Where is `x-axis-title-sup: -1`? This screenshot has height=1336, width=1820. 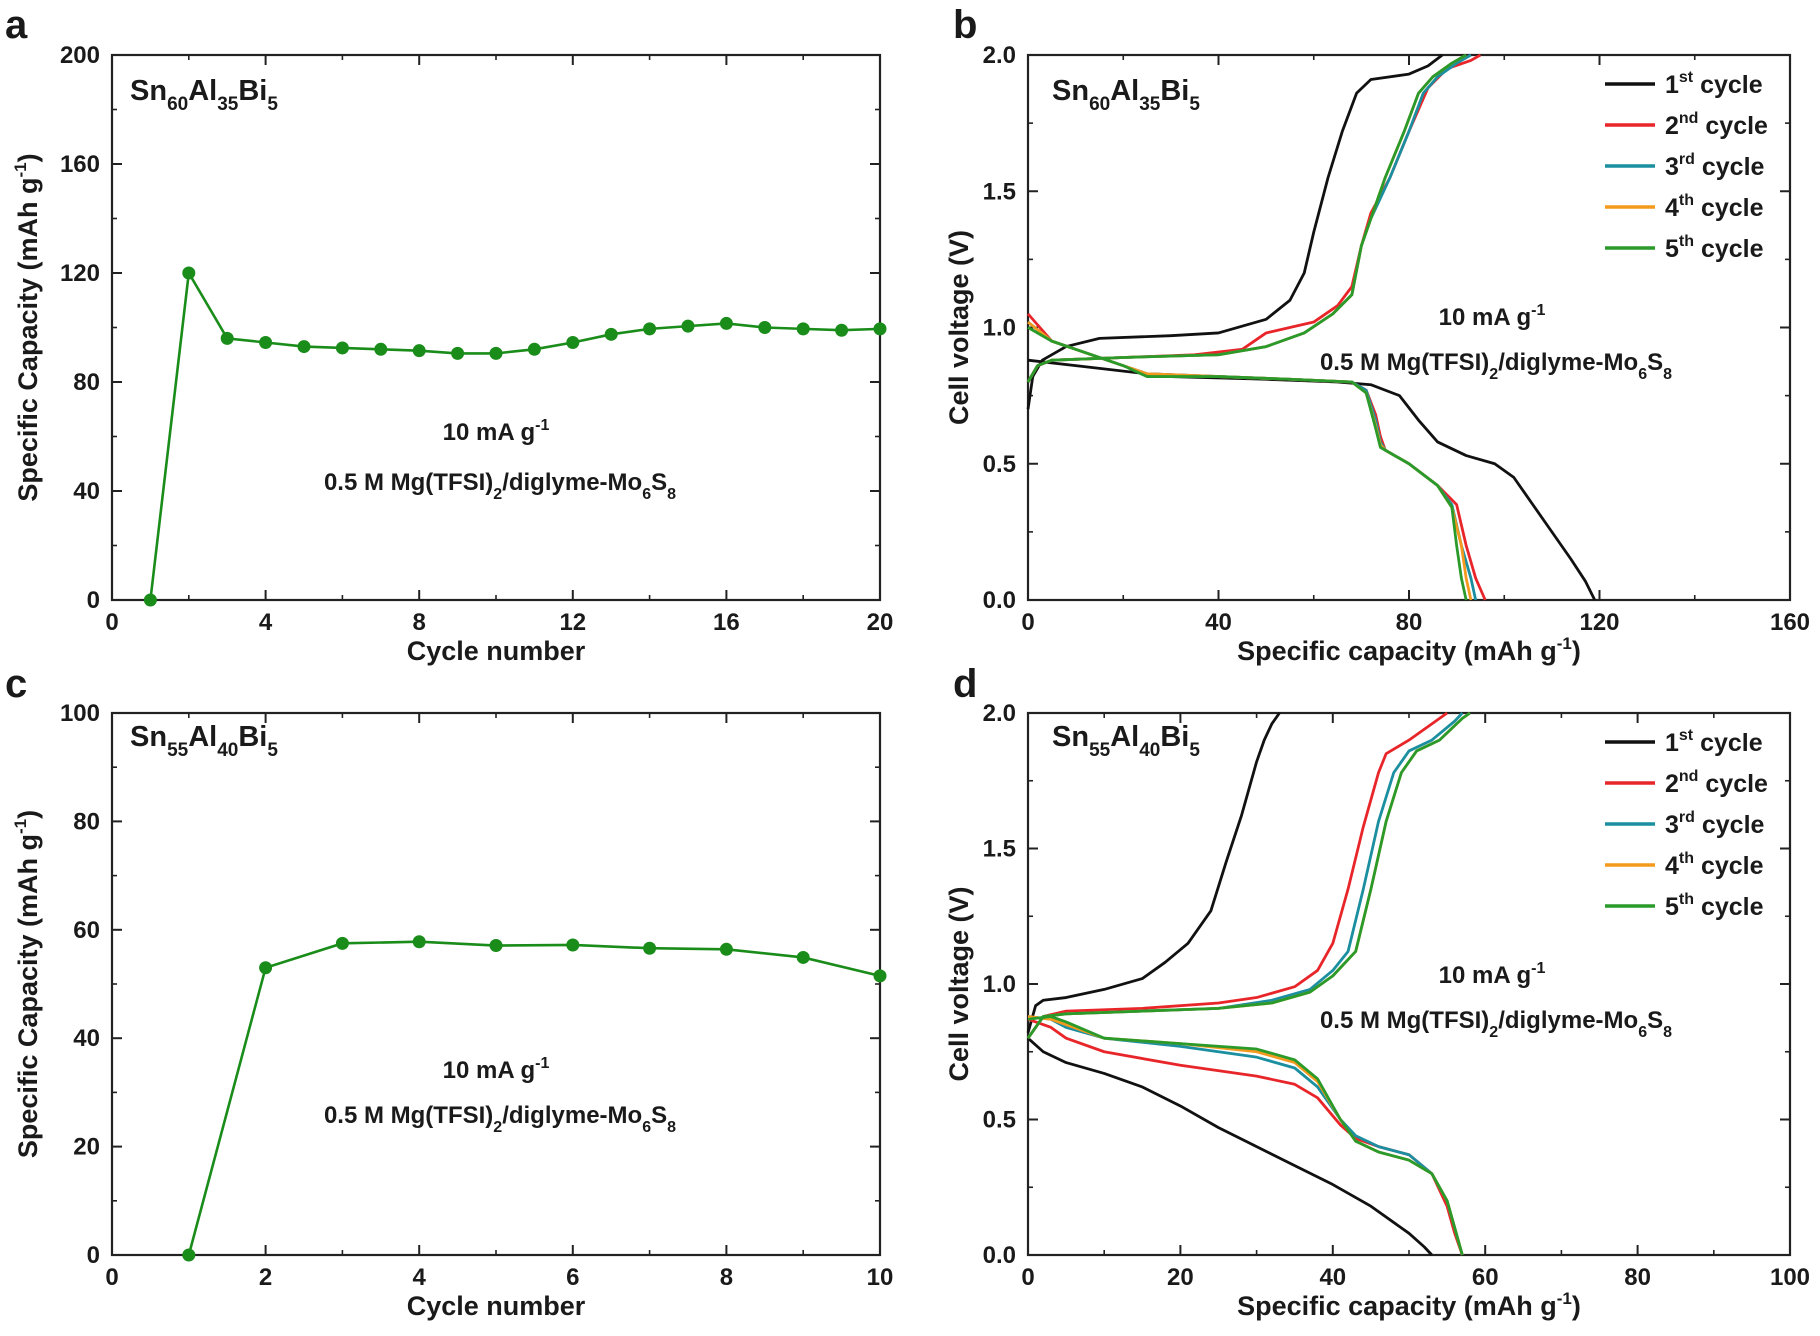
x-axis-title-sup: -1 is located at coordinates (1564, 1298).